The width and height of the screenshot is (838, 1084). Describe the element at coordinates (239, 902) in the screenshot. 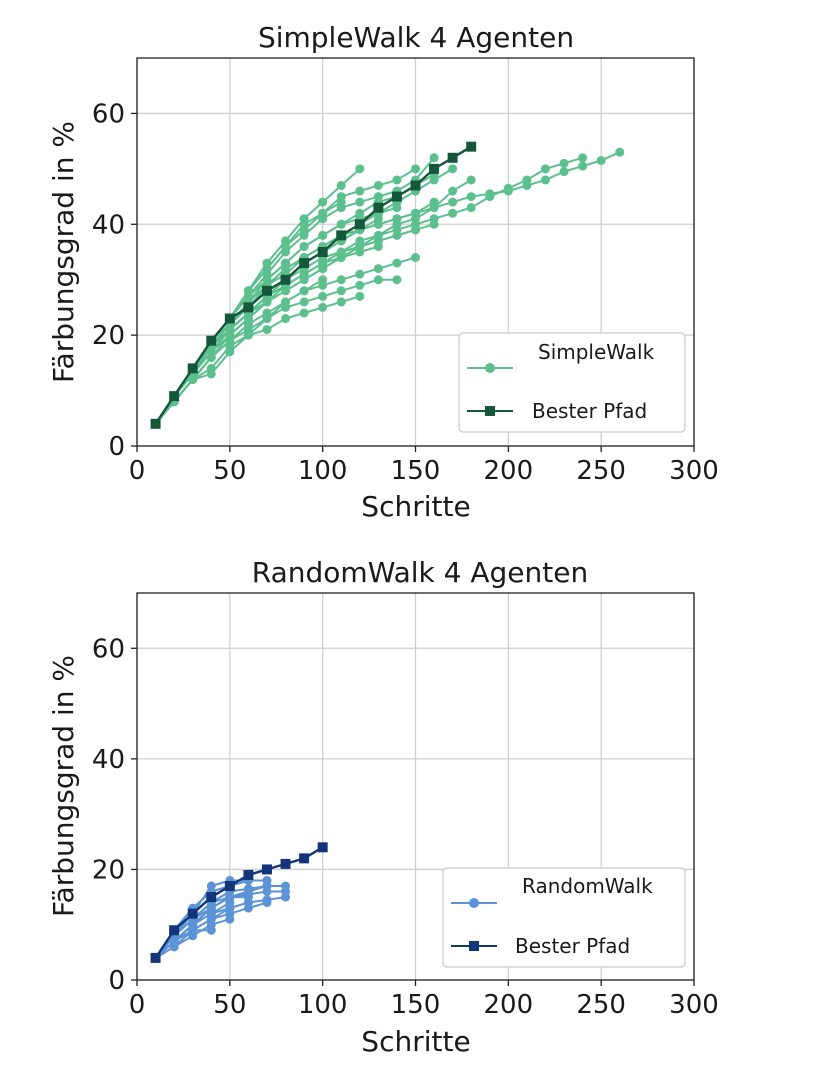

I see `series-layer` at that location.